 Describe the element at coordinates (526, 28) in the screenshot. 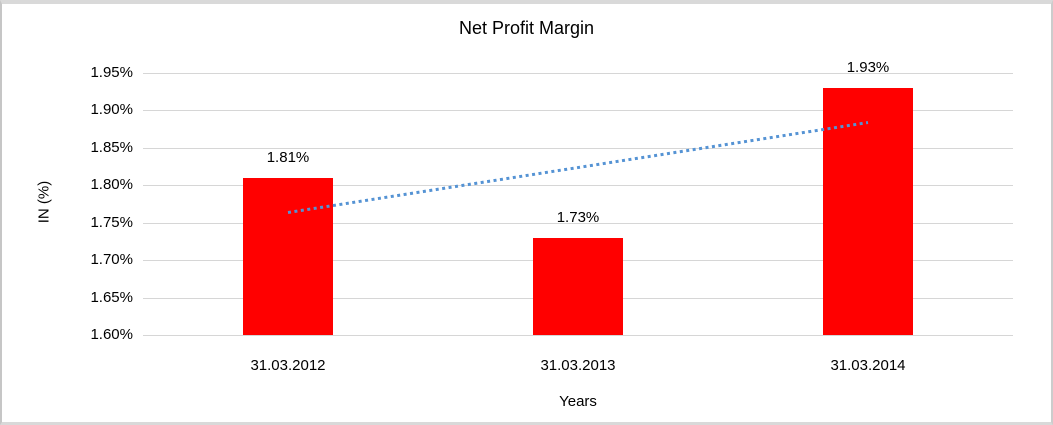

I see `chart-title: Net Profit Margin` at that location.